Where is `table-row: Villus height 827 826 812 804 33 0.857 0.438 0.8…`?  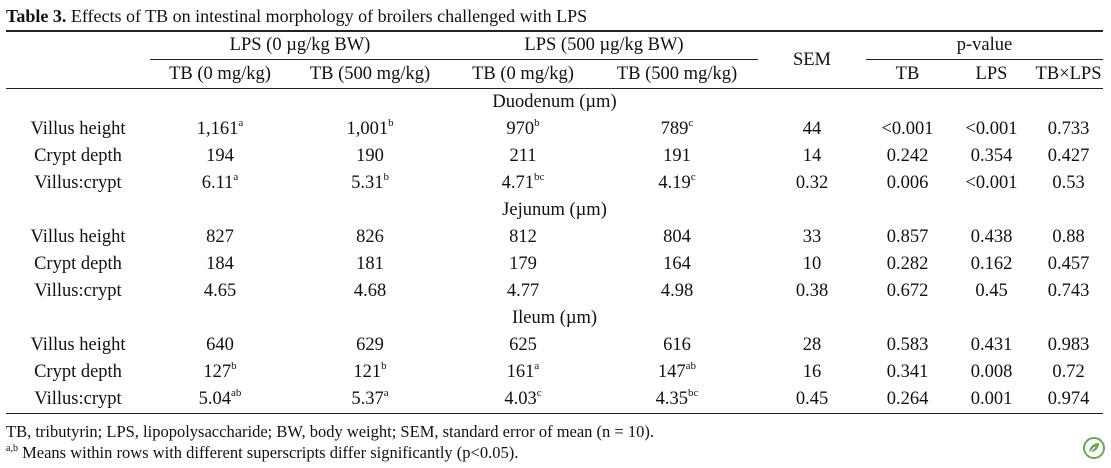
table-row: Villus height 827 826 812 804 33 0.857 0.438 0.8… is located at coordinates (554, 237).